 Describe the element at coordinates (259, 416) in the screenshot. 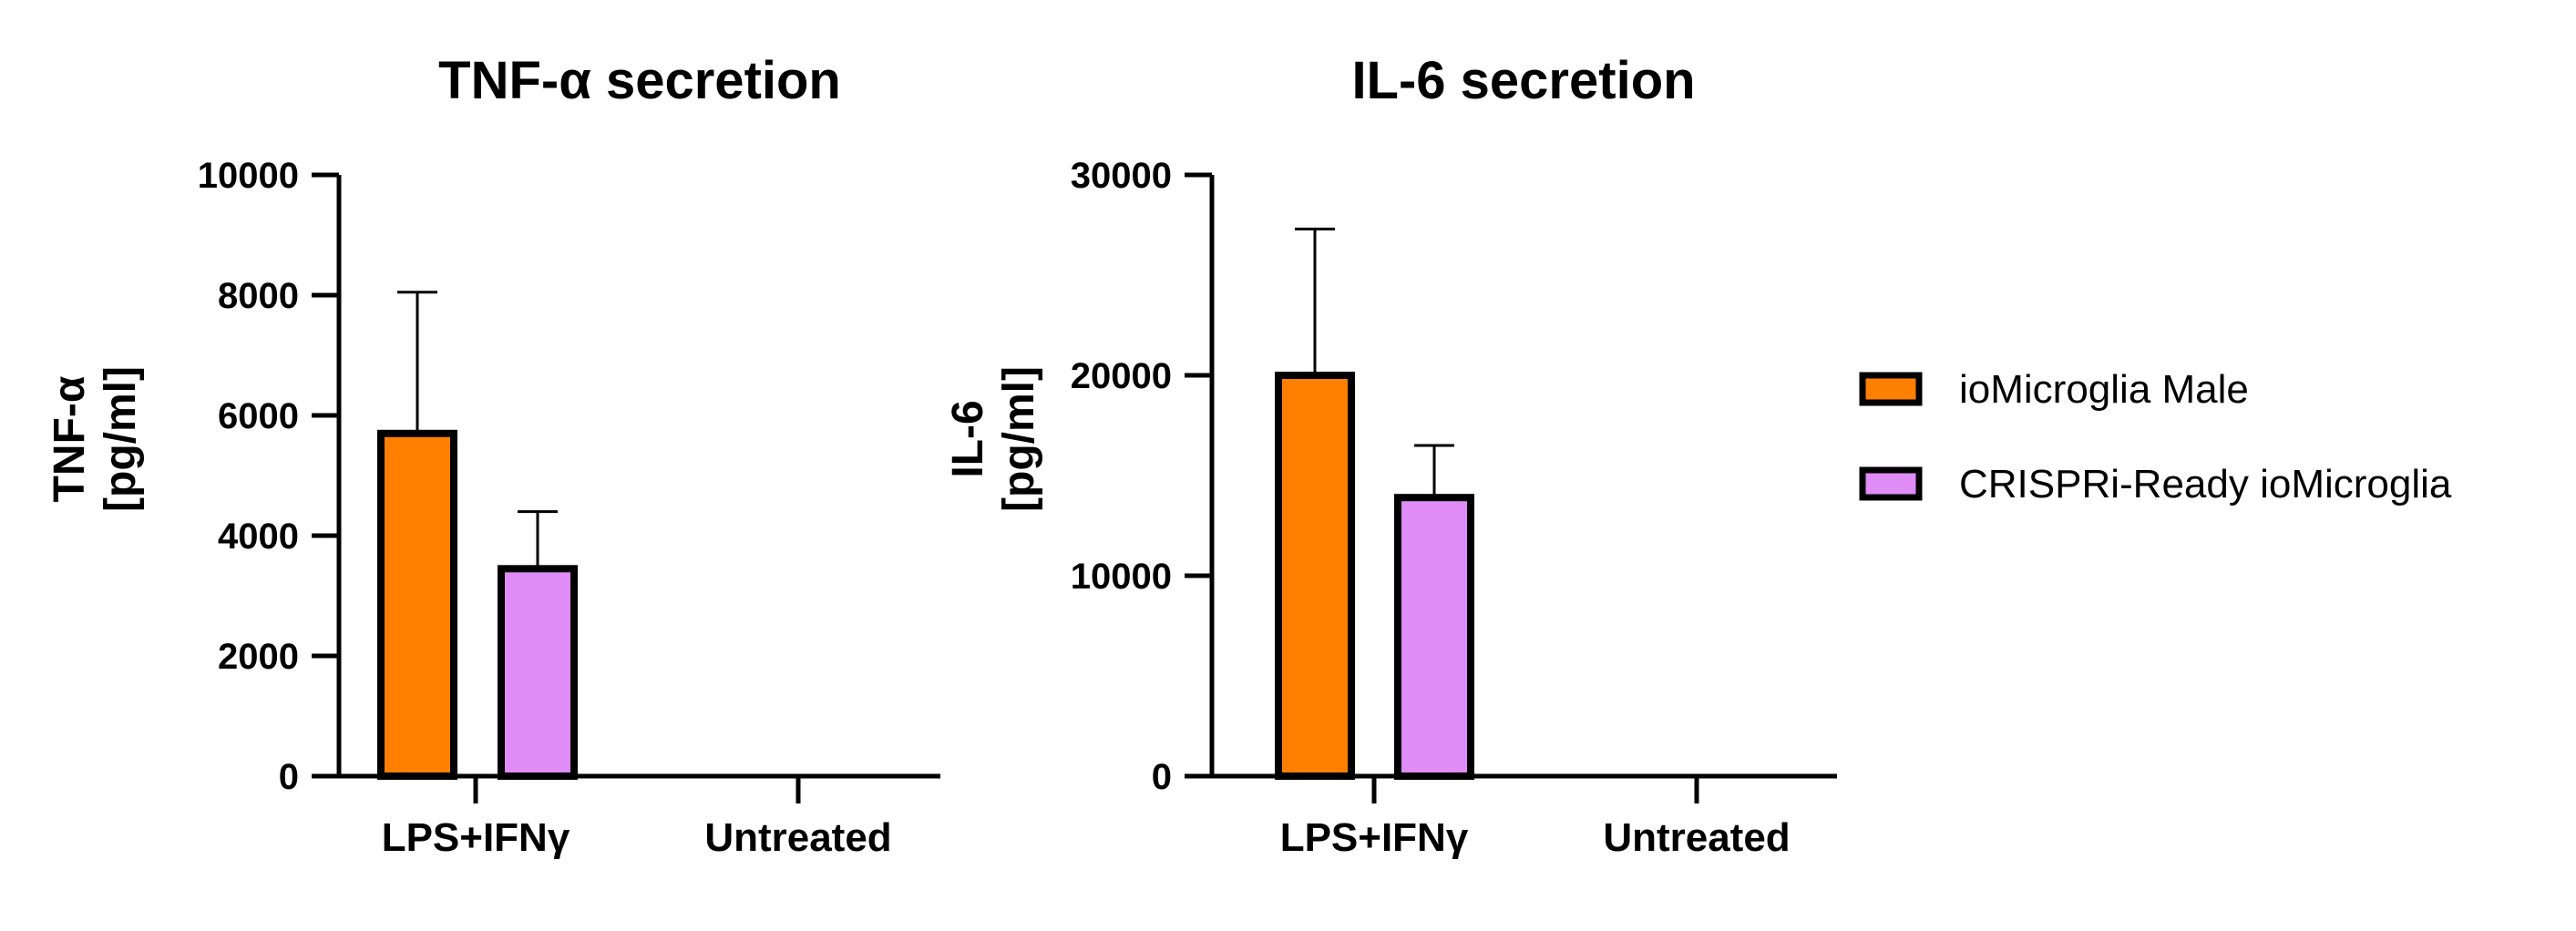

I see `y-tick-label: 6000` at that location.